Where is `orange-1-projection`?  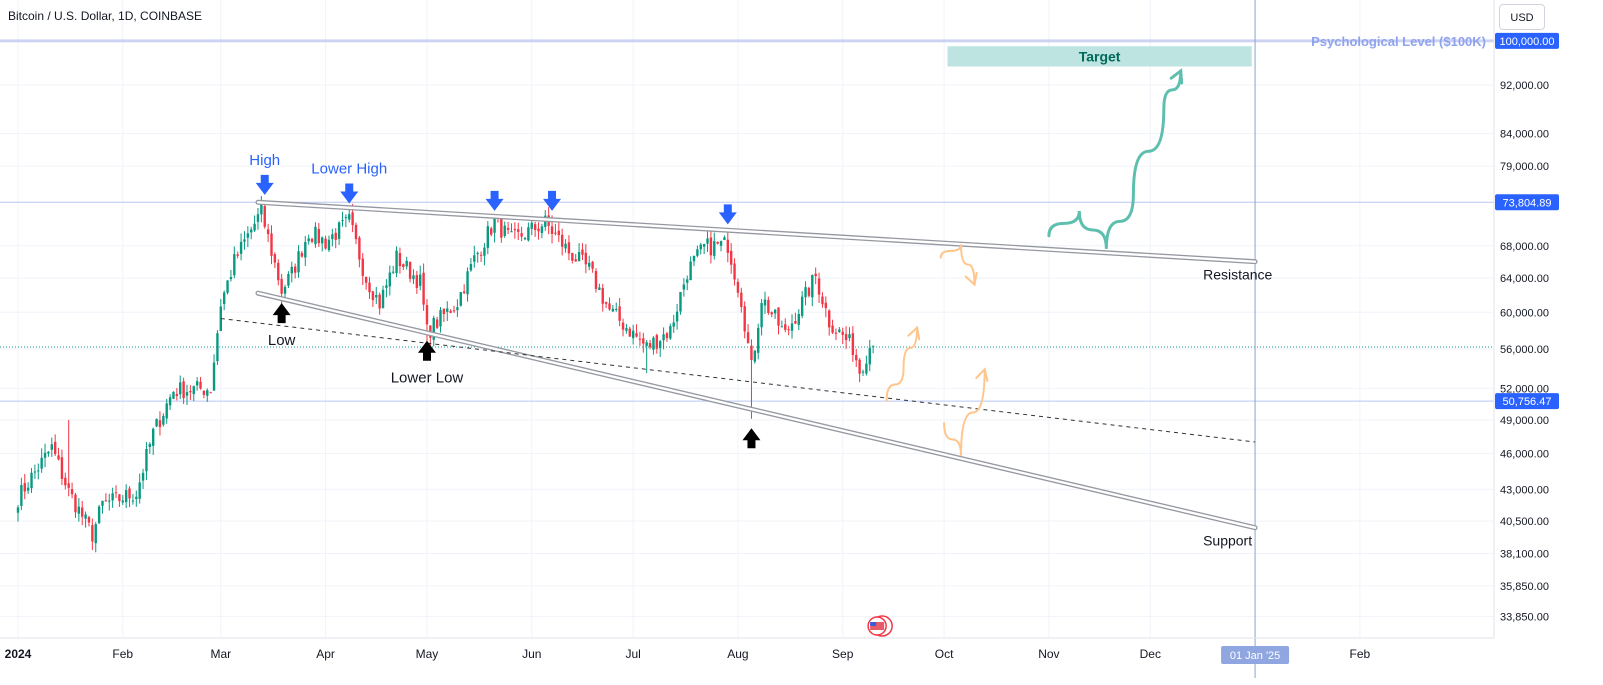
orange-1-projection is located at coordinates (957, 265).